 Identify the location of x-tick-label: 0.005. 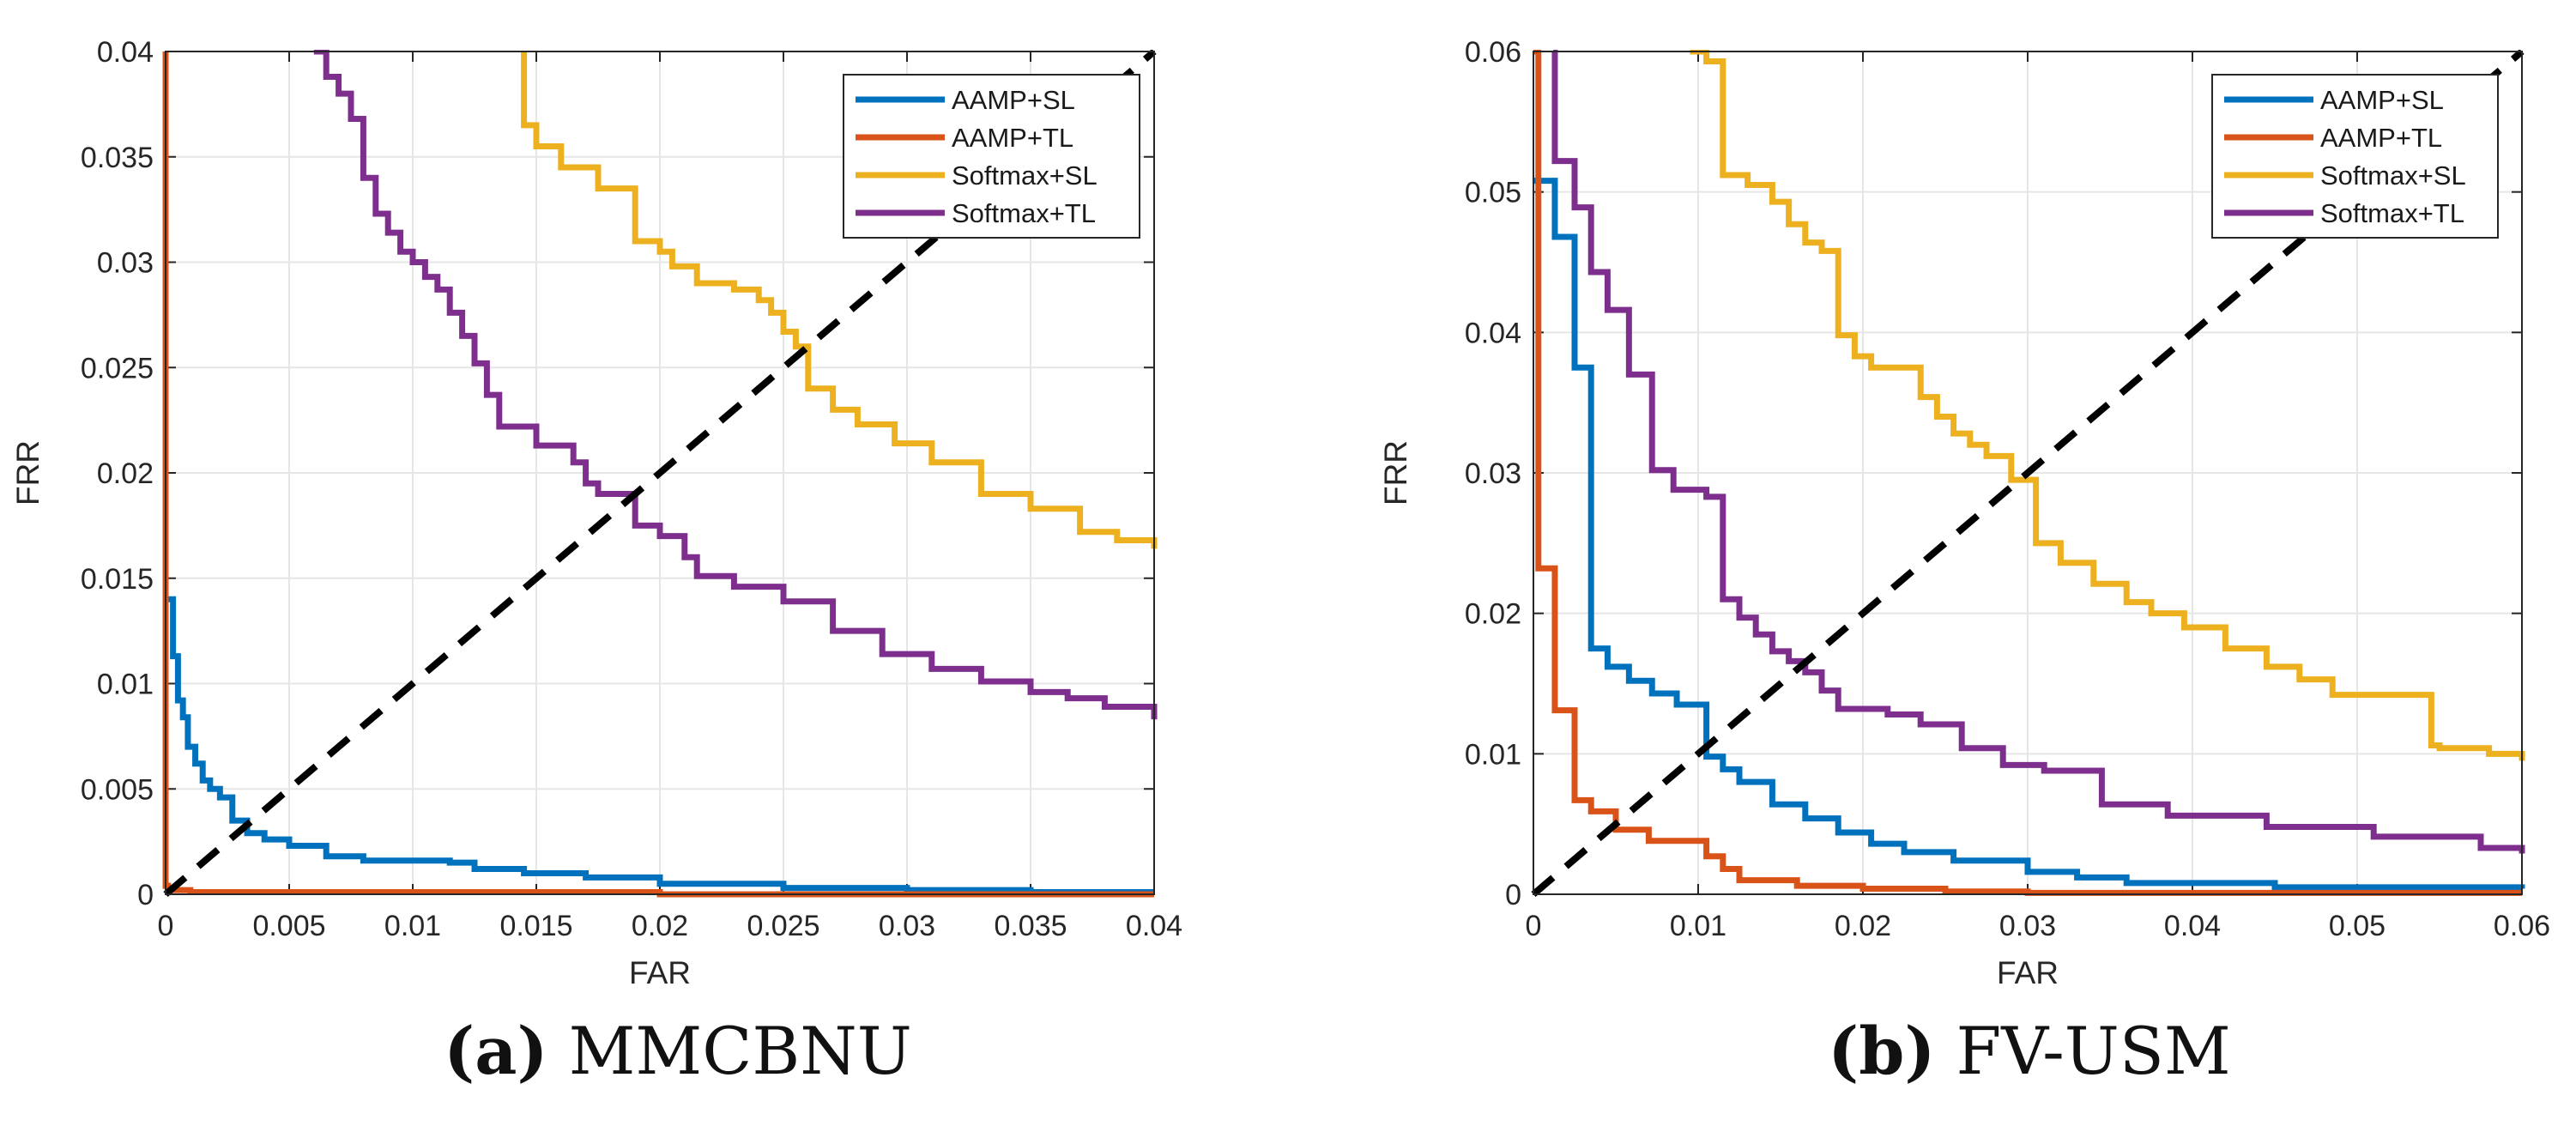
(288, 926).